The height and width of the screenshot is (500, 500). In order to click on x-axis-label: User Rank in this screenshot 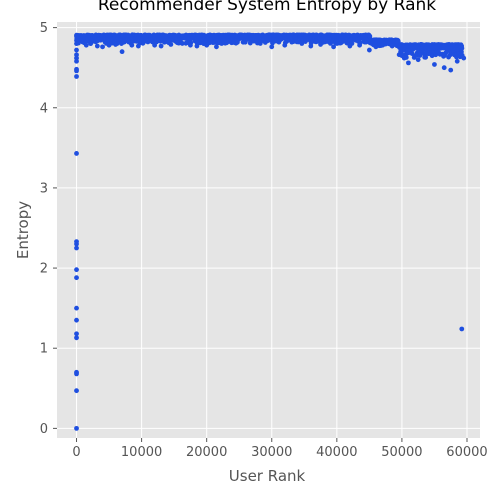, I will do `click(267, 476)`.